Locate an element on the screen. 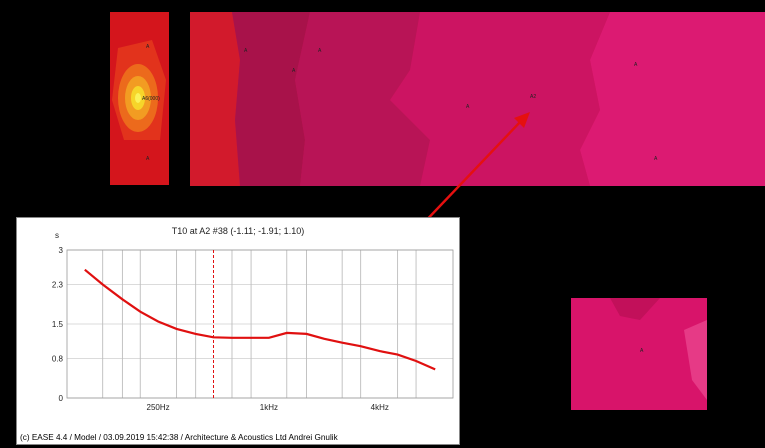 Image resolution: width=765 pixels, height=448 pixels. y-unit-label: s is located at coordinates (57, 235).